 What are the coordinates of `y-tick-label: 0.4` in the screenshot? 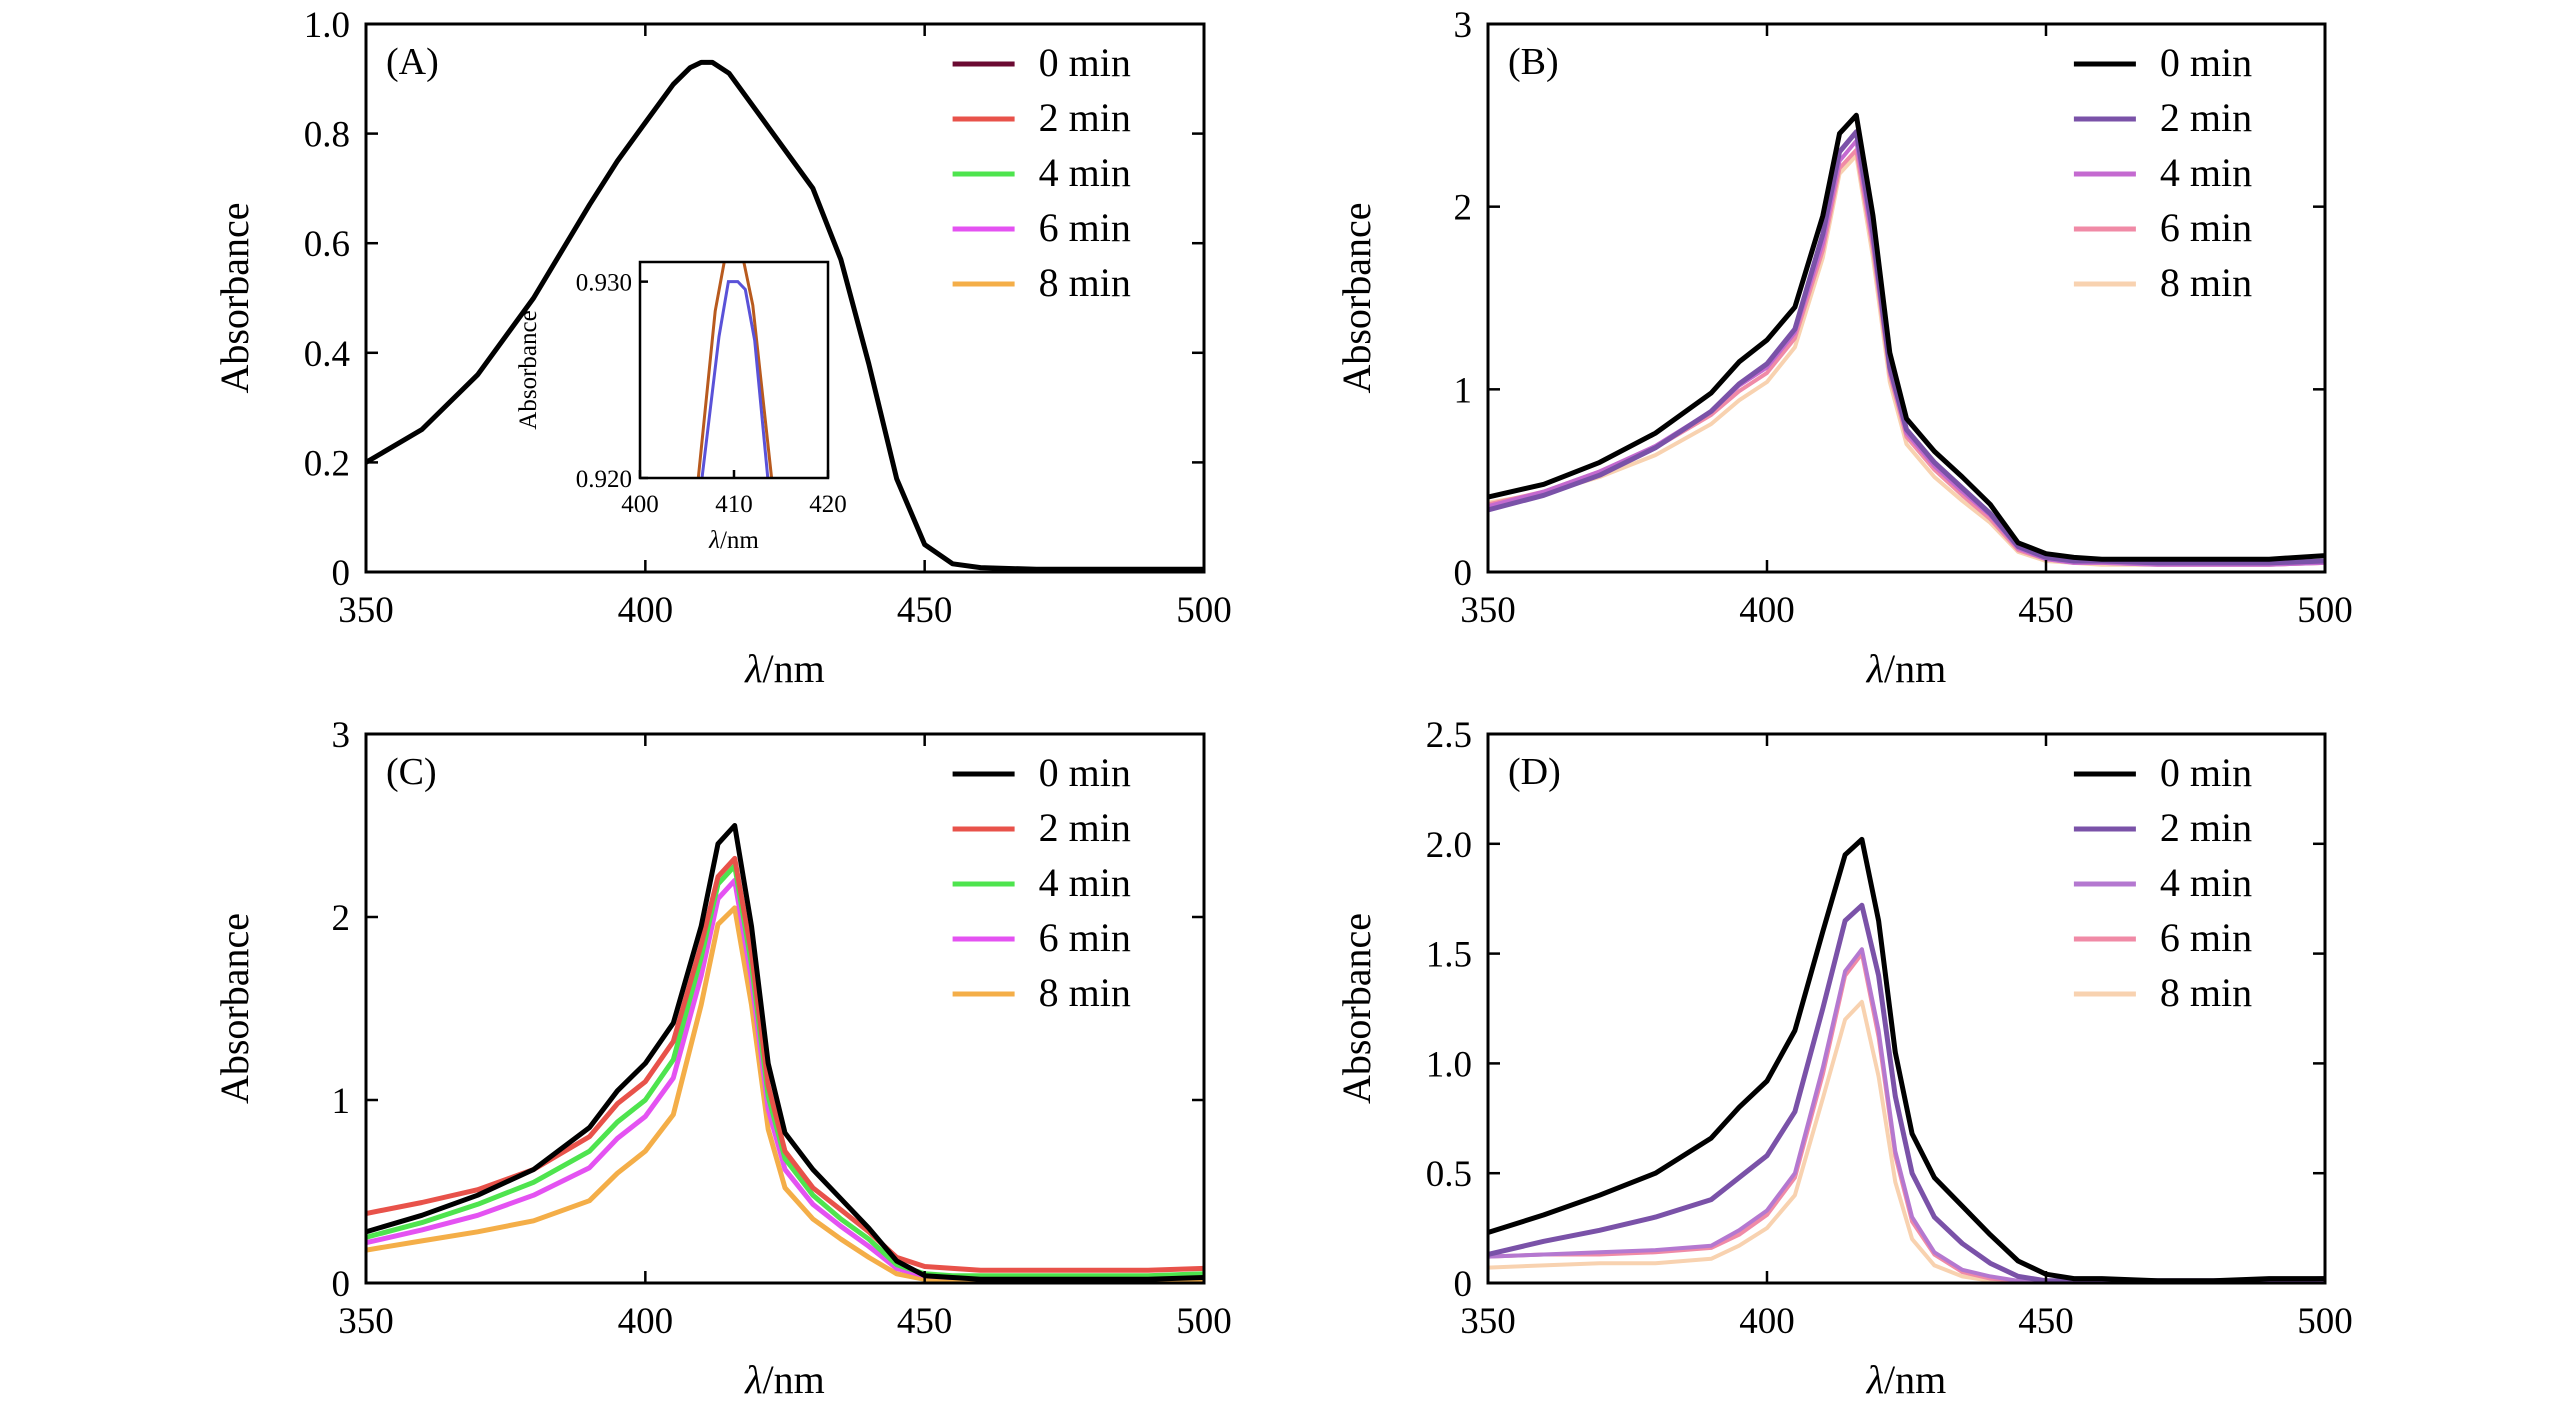 It's located at (327, 354).